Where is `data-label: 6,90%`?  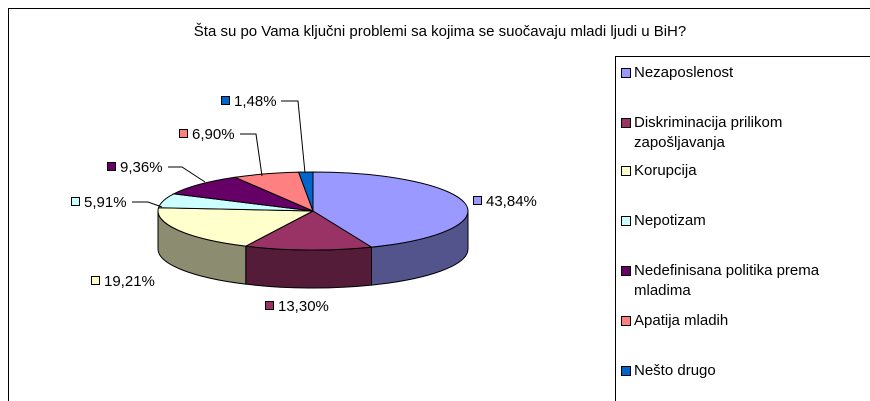
data-label: 6,90% is located at coordinates (213, 134).